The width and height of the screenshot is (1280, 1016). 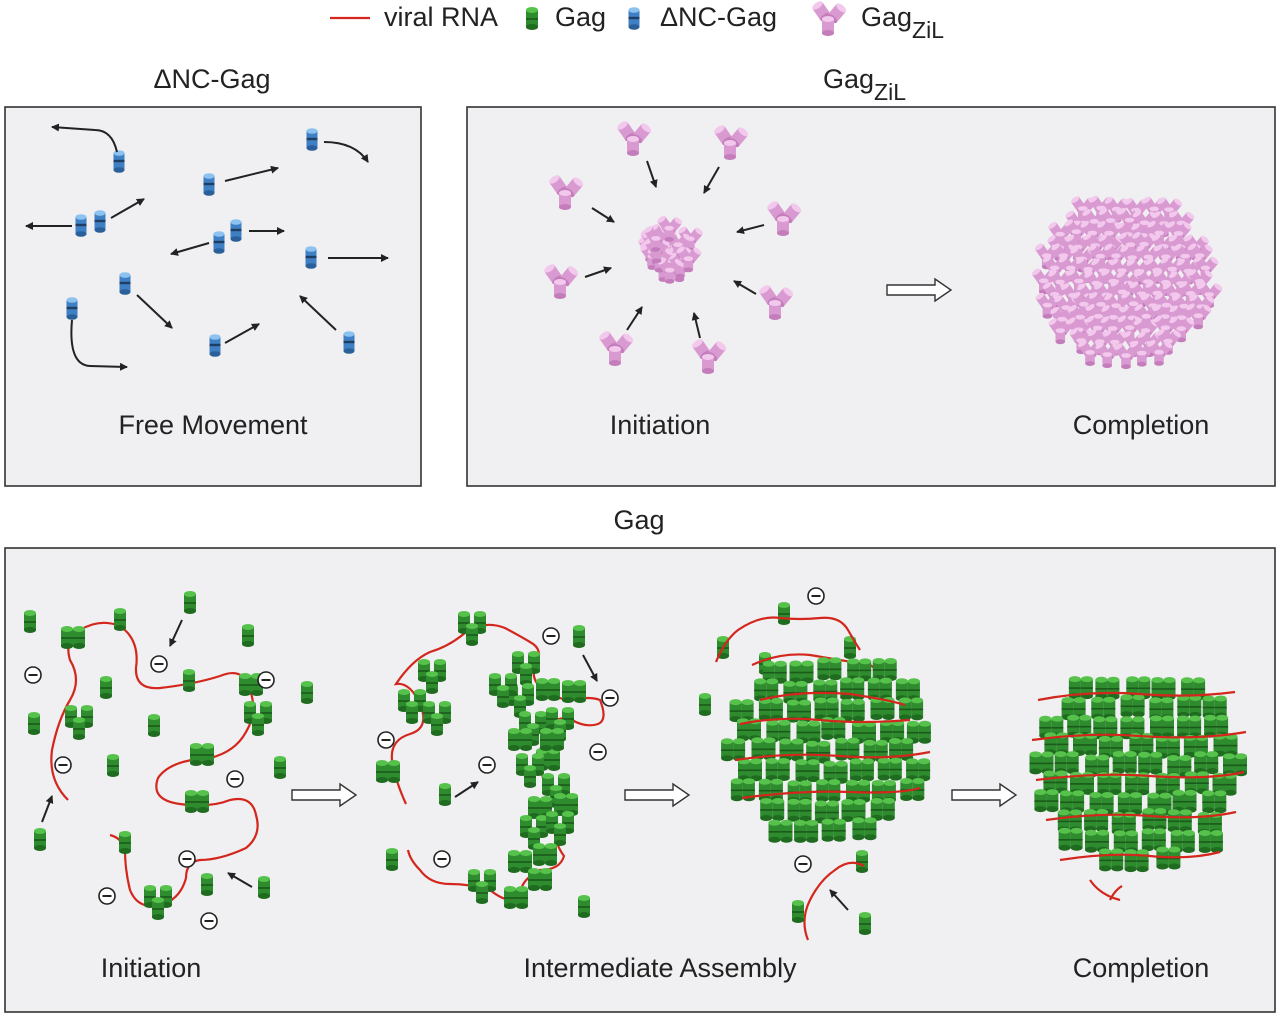 I want to click on gag-stage-intermediate: Intermediate Assembly, so click(x=660, y=968).